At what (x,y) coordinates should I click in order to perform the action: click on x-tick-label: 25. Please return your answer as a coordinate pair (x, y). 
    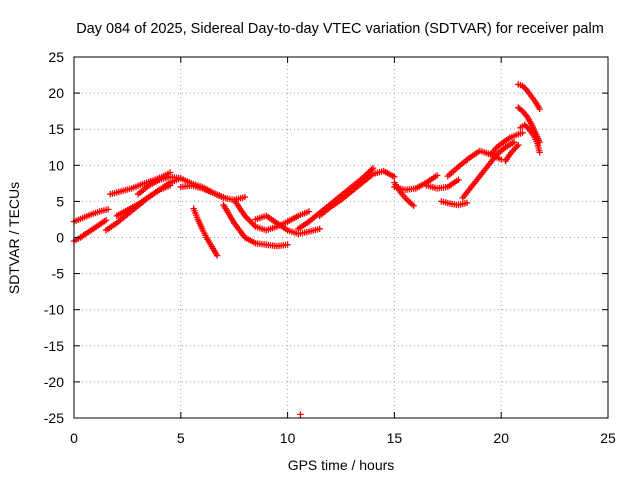
    Looking at the image, I should click on (608, 438).